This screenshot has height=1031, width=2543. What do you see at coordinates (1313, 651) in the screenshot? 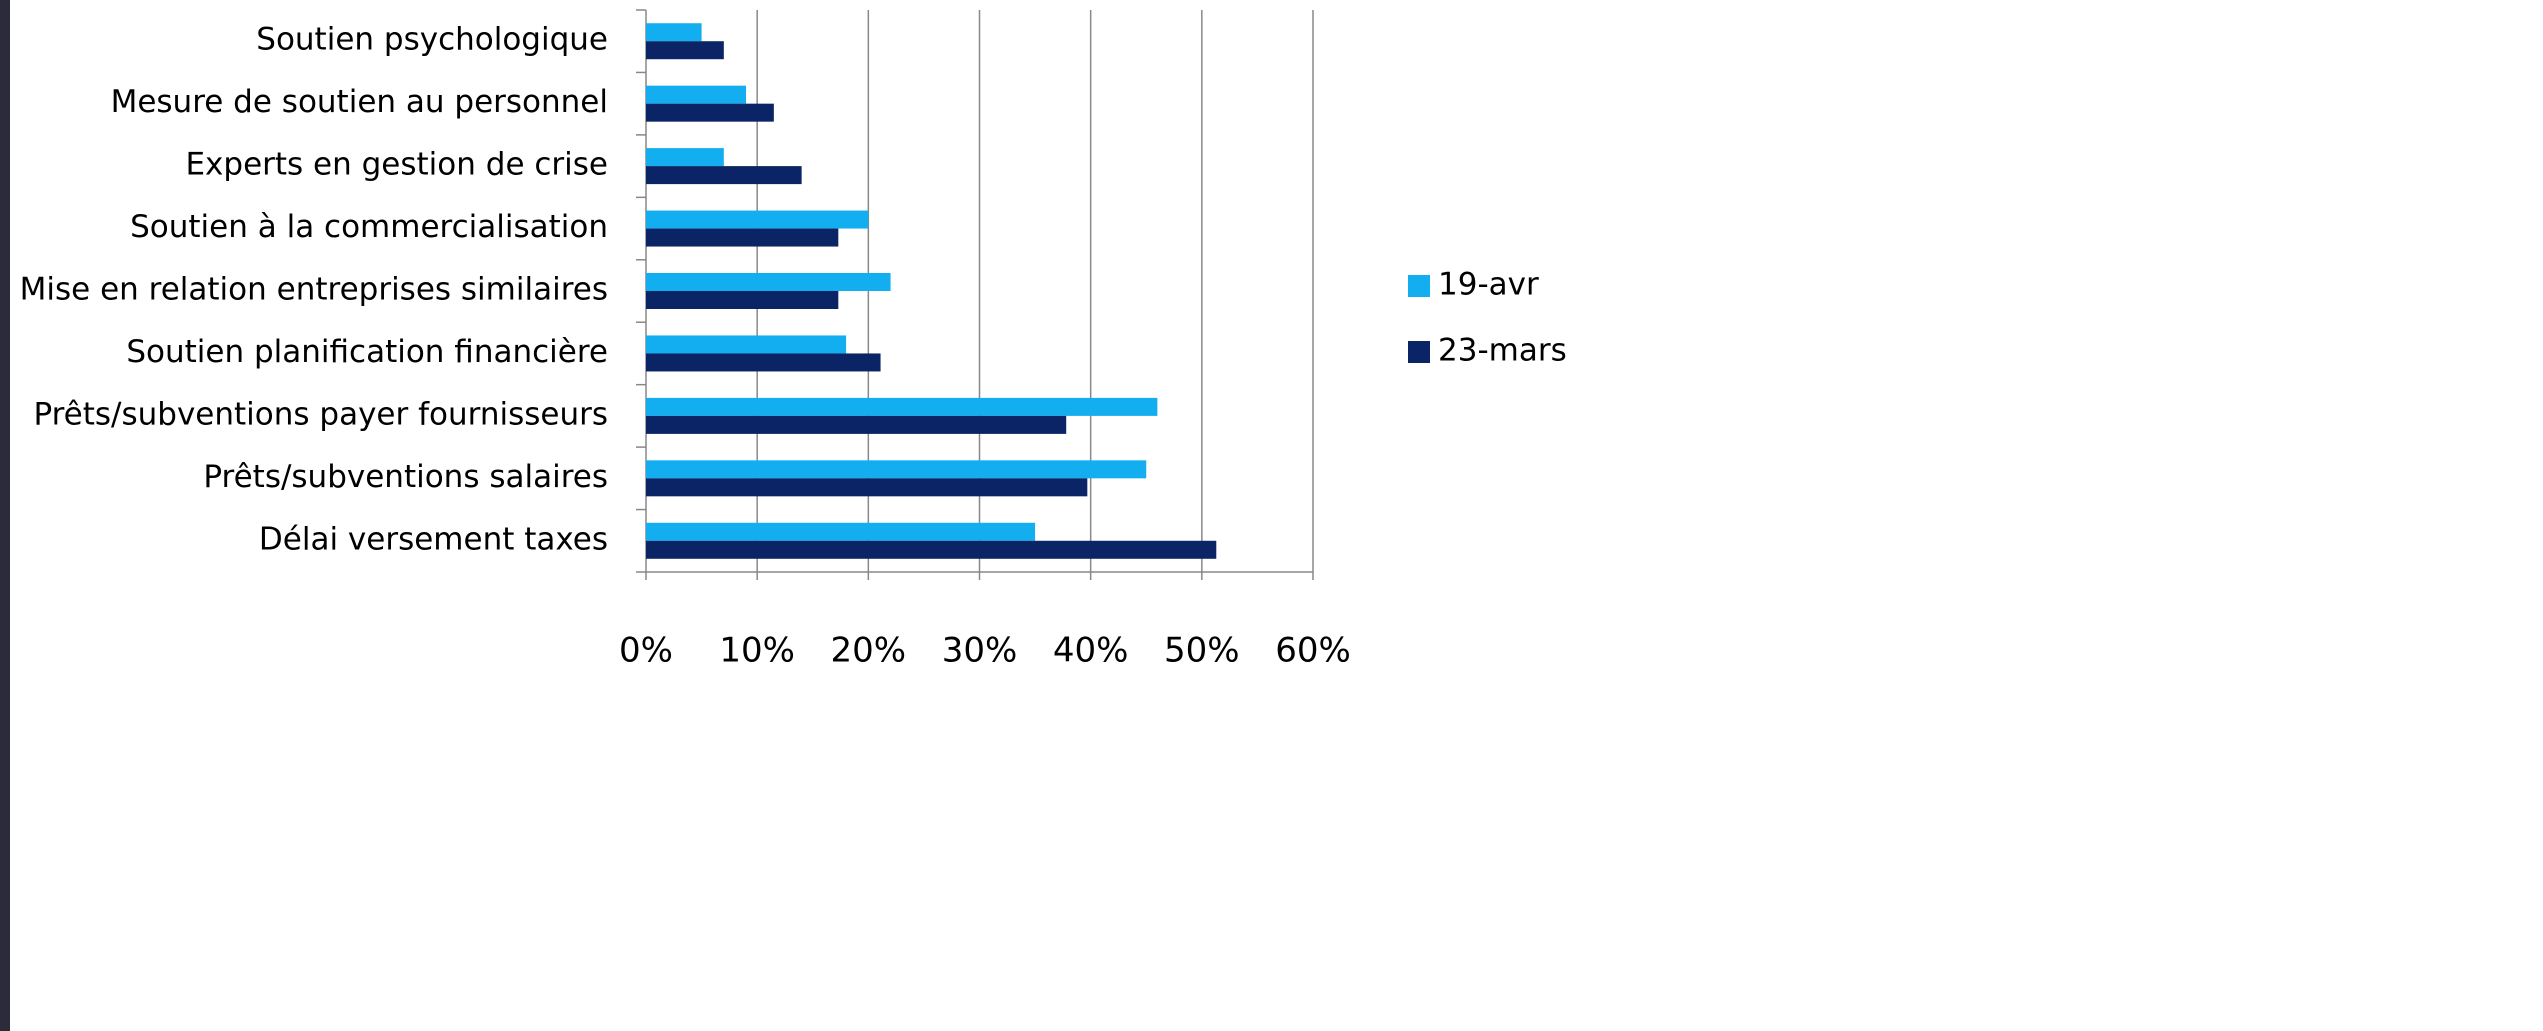
I see `x-tick-label: 60%` at bounding box center [1313, 651].